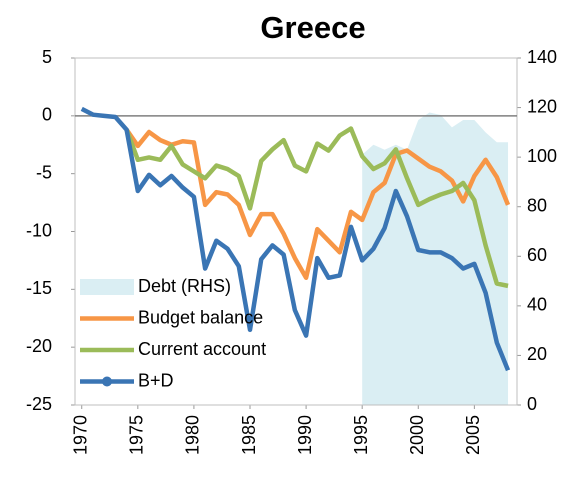 The image size is (577, 479). Describe the element at coordinates (47, 57) in the screenshot. I see `y-tick-label: 5` at that location.